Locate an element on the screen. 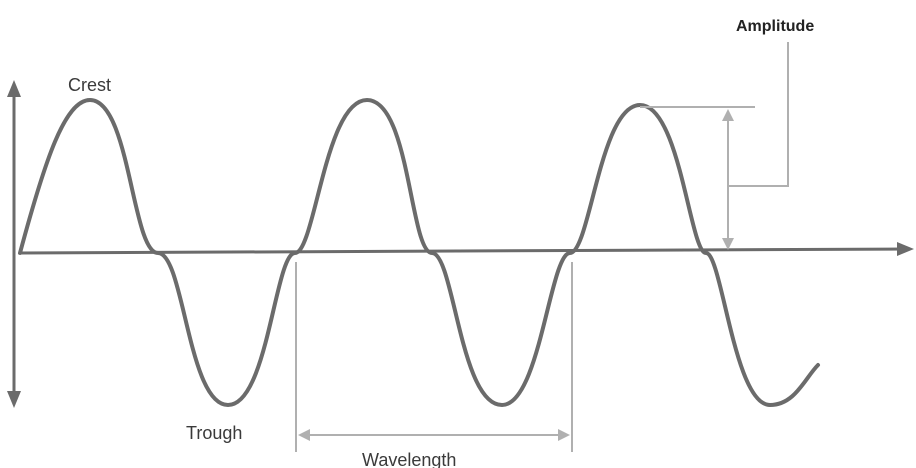  wavelength-label: Wavelength is located at coordinates (409, 459).